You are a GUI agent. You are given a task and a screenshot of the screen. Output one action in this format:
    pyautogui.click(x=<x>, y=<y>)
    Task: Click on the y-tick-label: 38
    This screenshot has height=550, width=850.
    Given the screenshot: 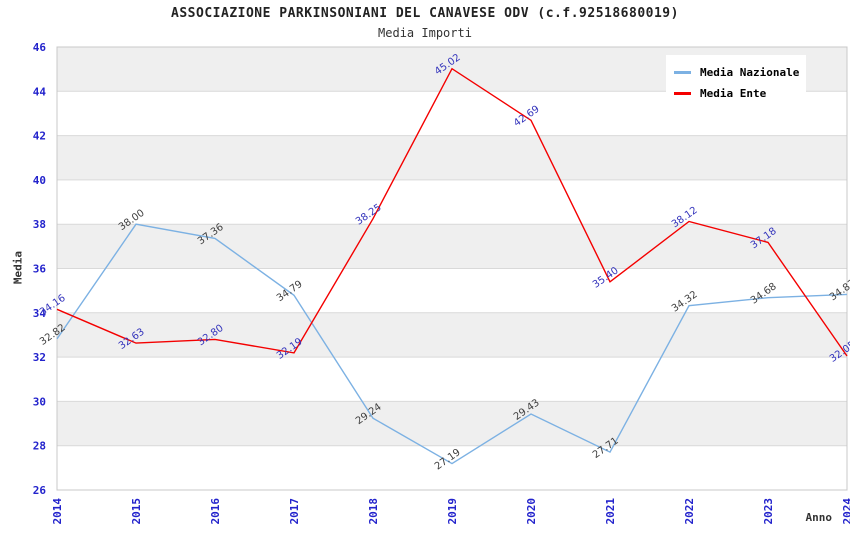 What is the action you would take?
    pyautogui.click(x=39, y=224)
    